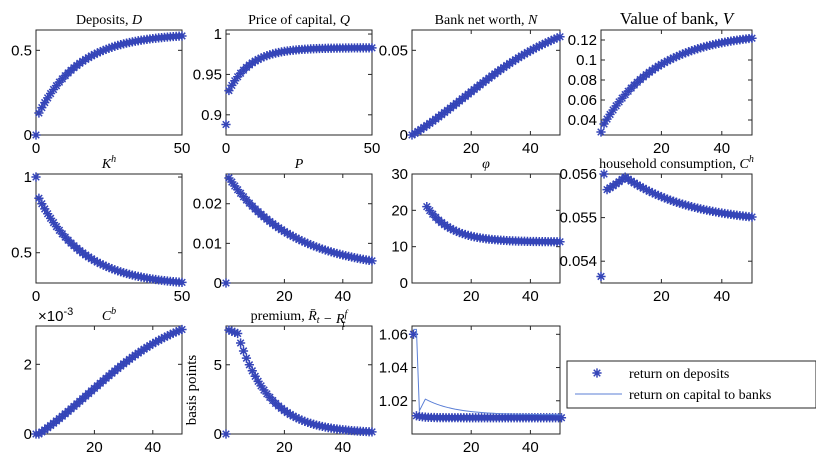 The image size is (816, 460). Describe the element at coordinates (678, 18) in the screenshot. I see `chart-title: Value of bank, V` at that location.